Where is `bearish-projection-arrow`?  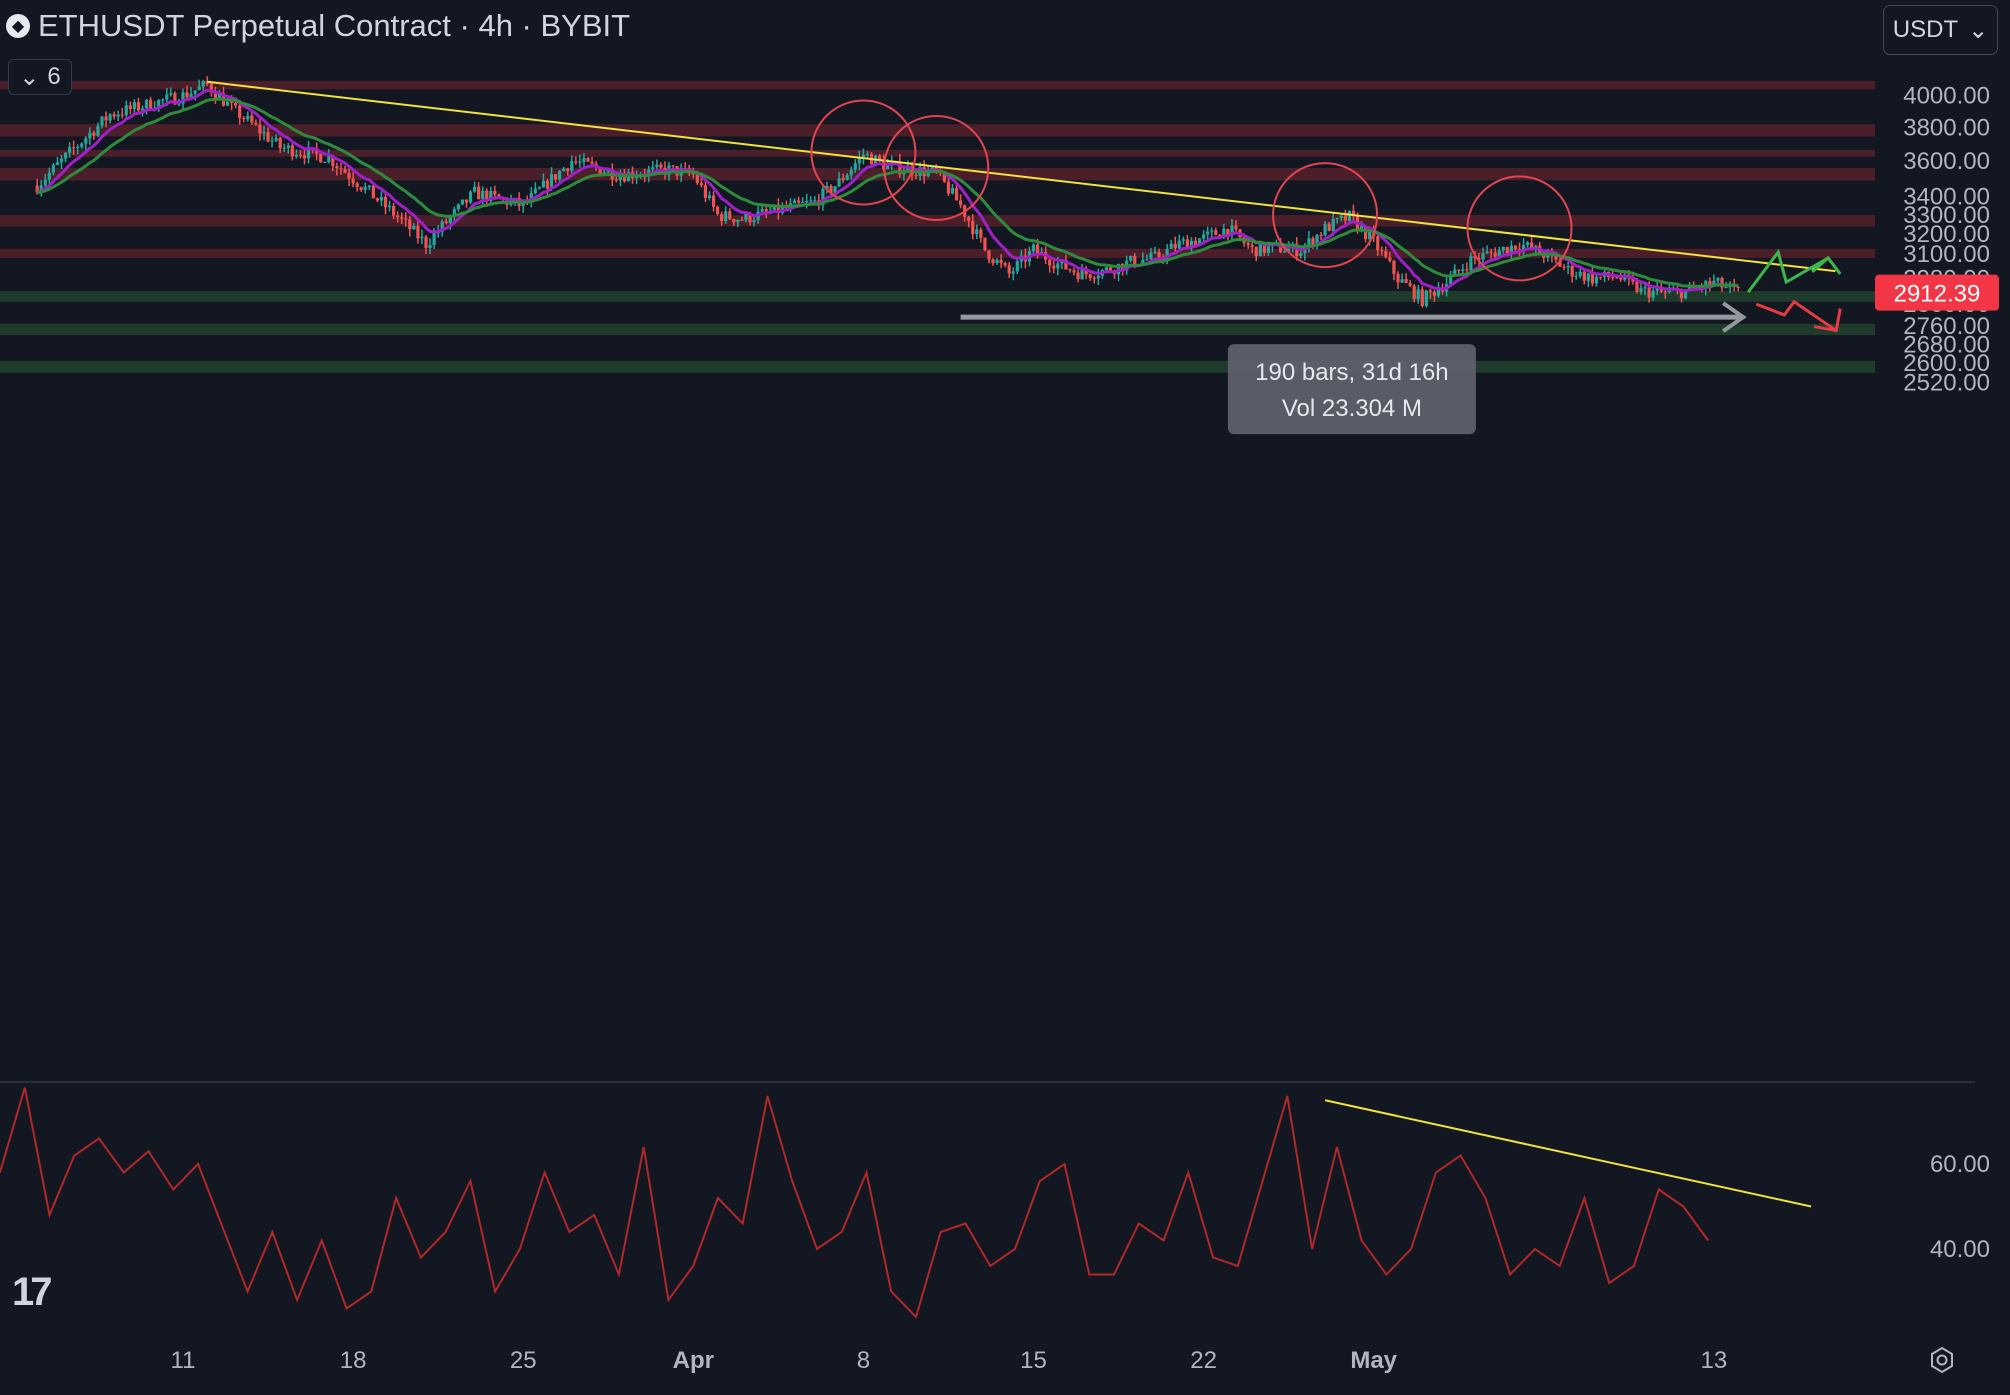
bearish-projection-arrow is located at coordinates (1798, 316).